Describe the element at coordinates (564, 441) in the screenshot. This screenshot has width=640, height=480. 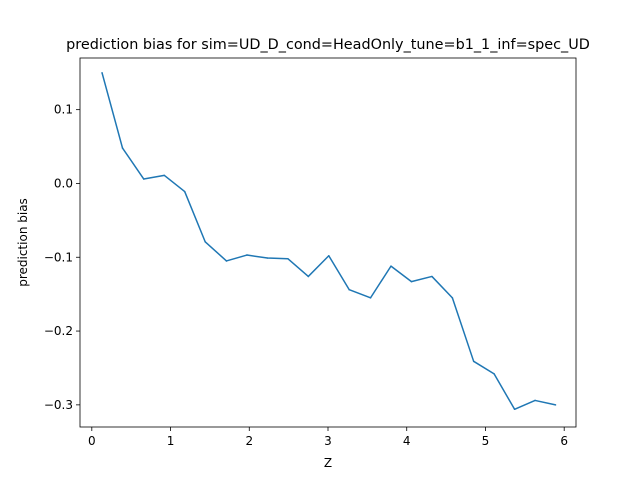
I see `x-tick-label: 6` at that location.